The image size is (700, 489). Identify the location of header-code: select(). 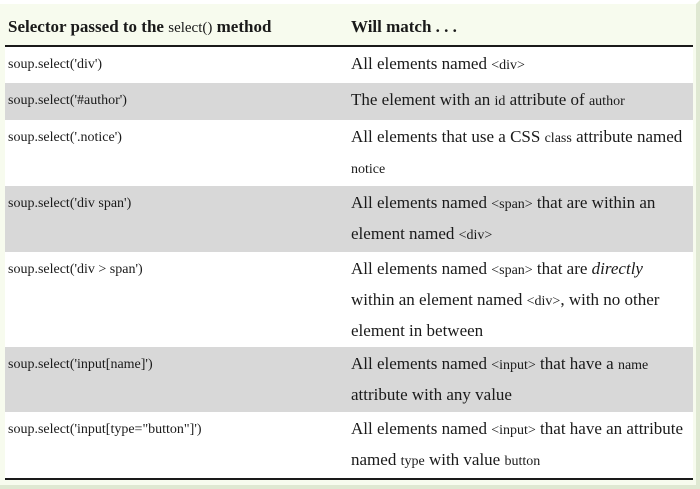
(190, 28).